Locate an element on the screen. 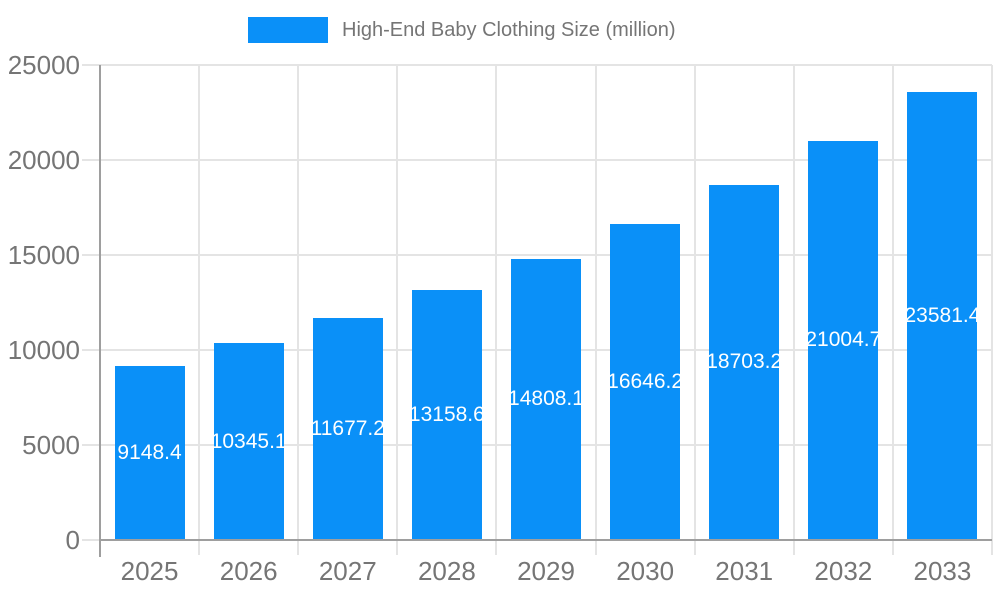 The width and height of the screenshot is (1000, 600). x-tick-label: 2026 is located at coordinates (248, 571).